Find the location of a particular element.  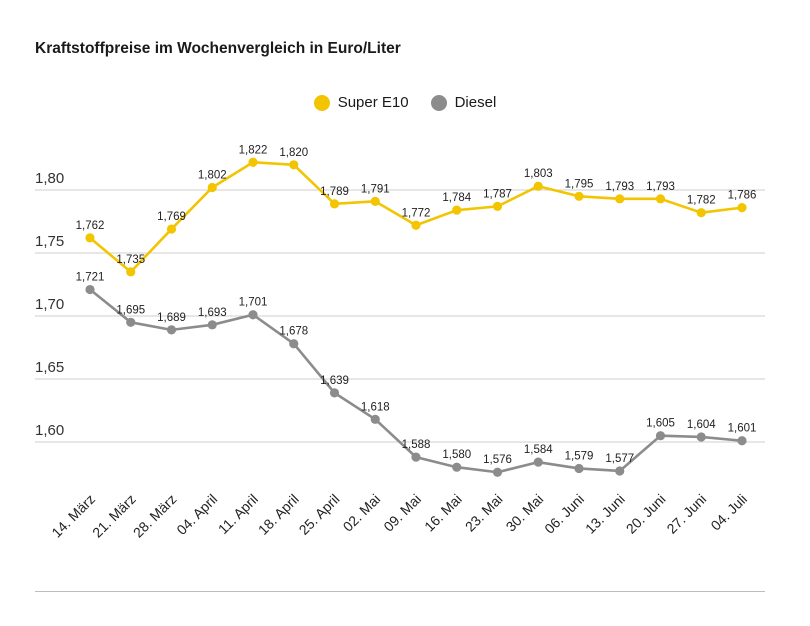

data-label-diesel: 1,584 is located at coordinates (538, 450).